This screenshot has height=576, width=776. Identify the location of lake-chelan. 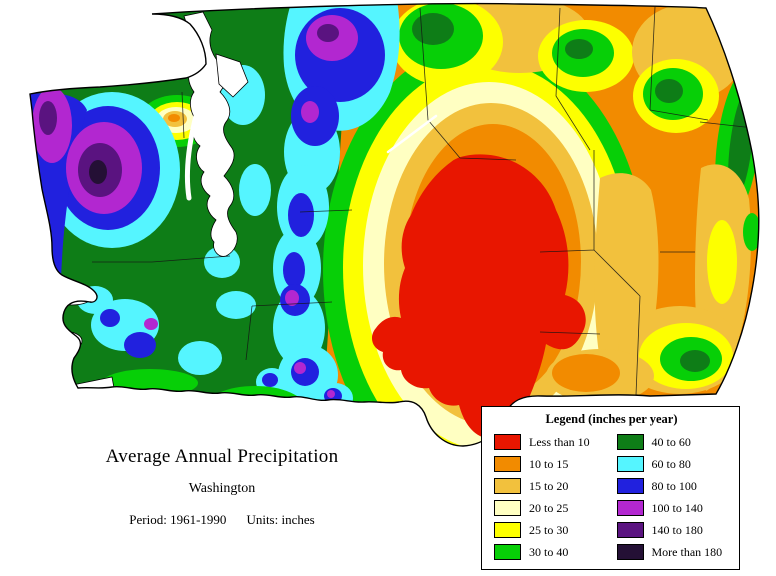
(412, 134).